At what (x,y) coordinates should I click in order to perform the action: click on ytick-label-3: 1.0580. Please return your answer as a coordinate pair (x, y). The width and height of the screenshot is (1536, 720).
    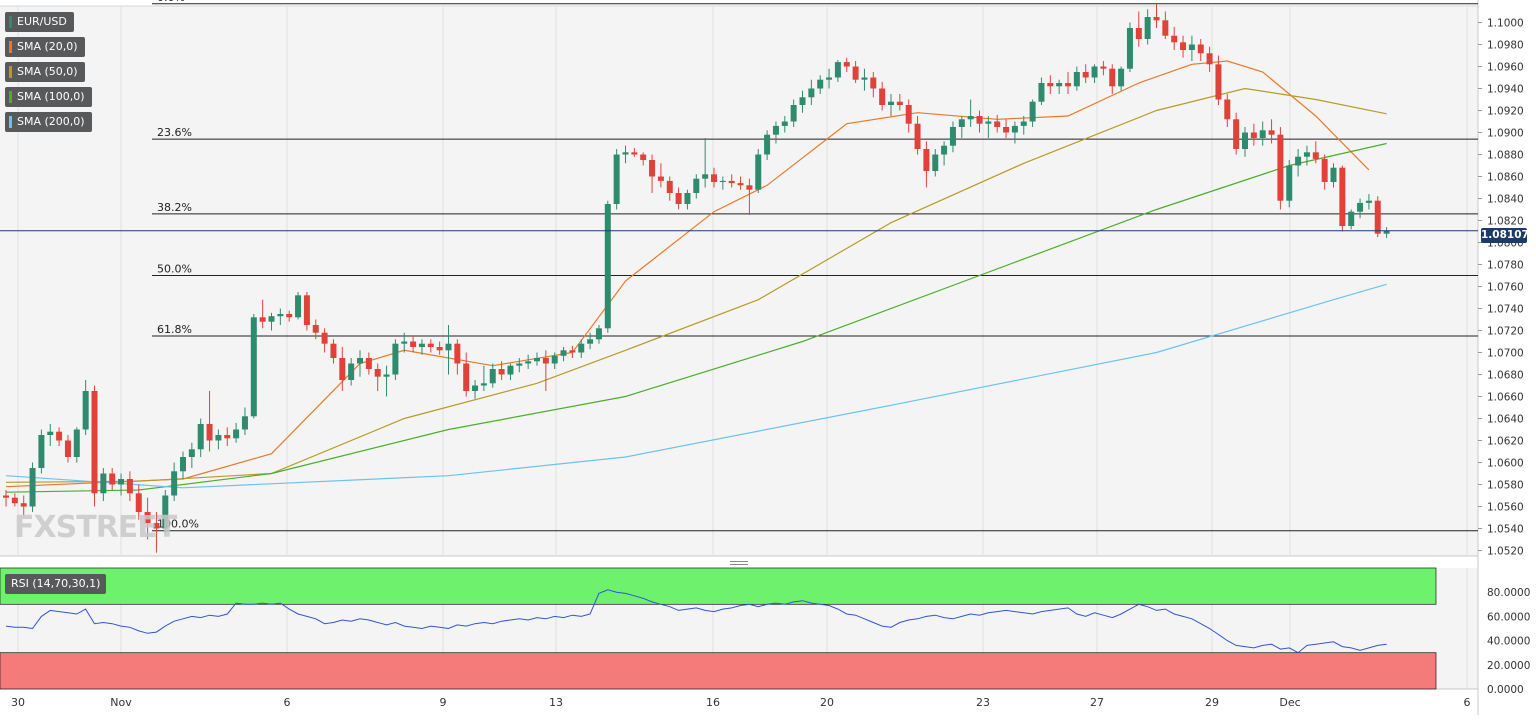
    Looking at the image, I should click on (1505, 486).